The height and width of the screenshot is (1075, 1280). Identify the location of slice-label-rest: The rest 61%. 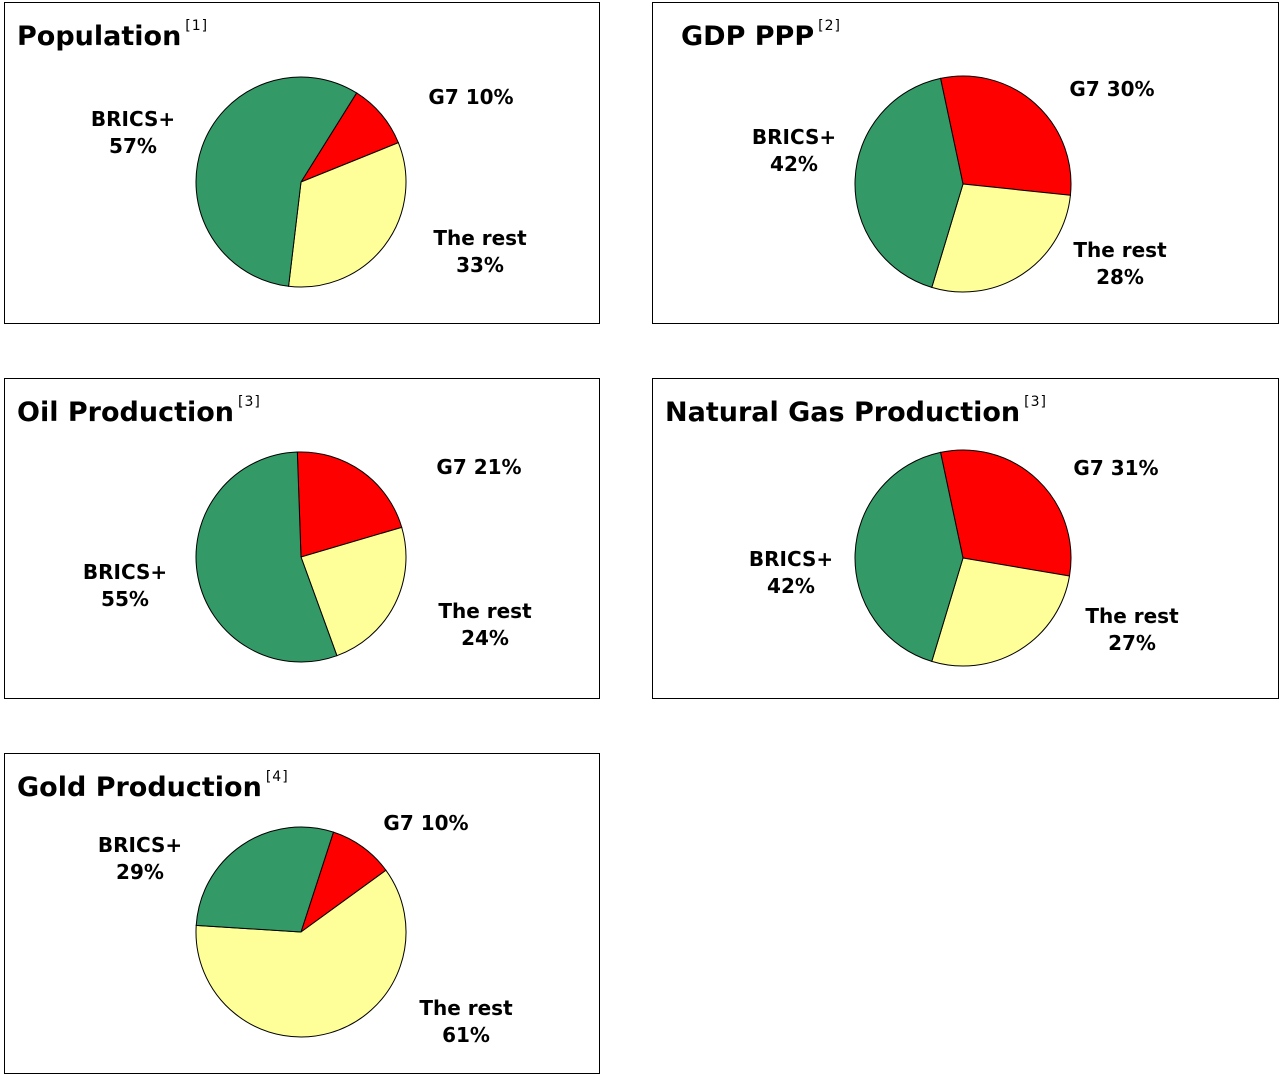
(466, 1021).